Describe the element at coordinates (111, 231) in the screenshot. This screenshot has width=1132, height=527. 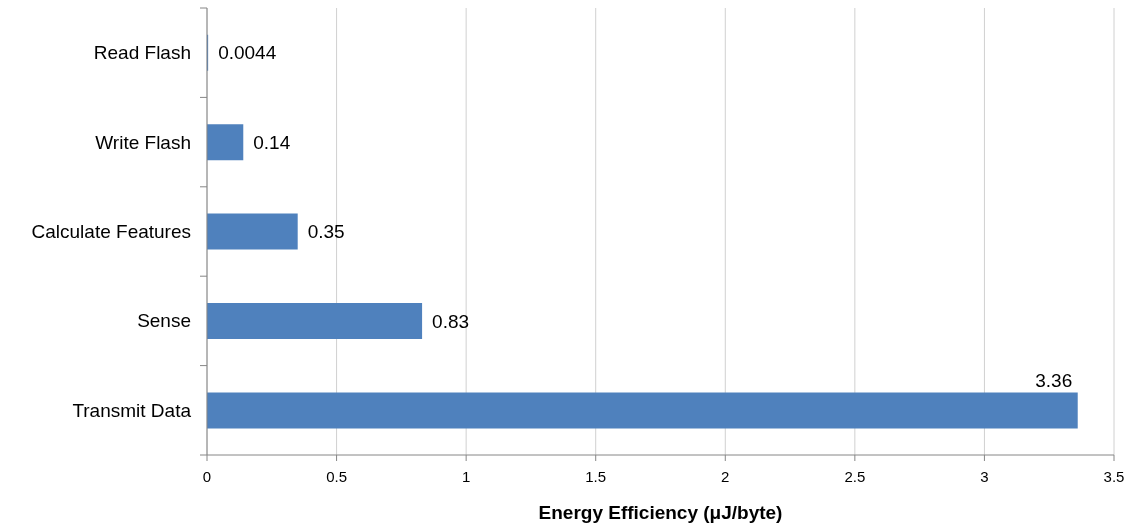
I see `y-tick-label: Calculate Features` at that location.